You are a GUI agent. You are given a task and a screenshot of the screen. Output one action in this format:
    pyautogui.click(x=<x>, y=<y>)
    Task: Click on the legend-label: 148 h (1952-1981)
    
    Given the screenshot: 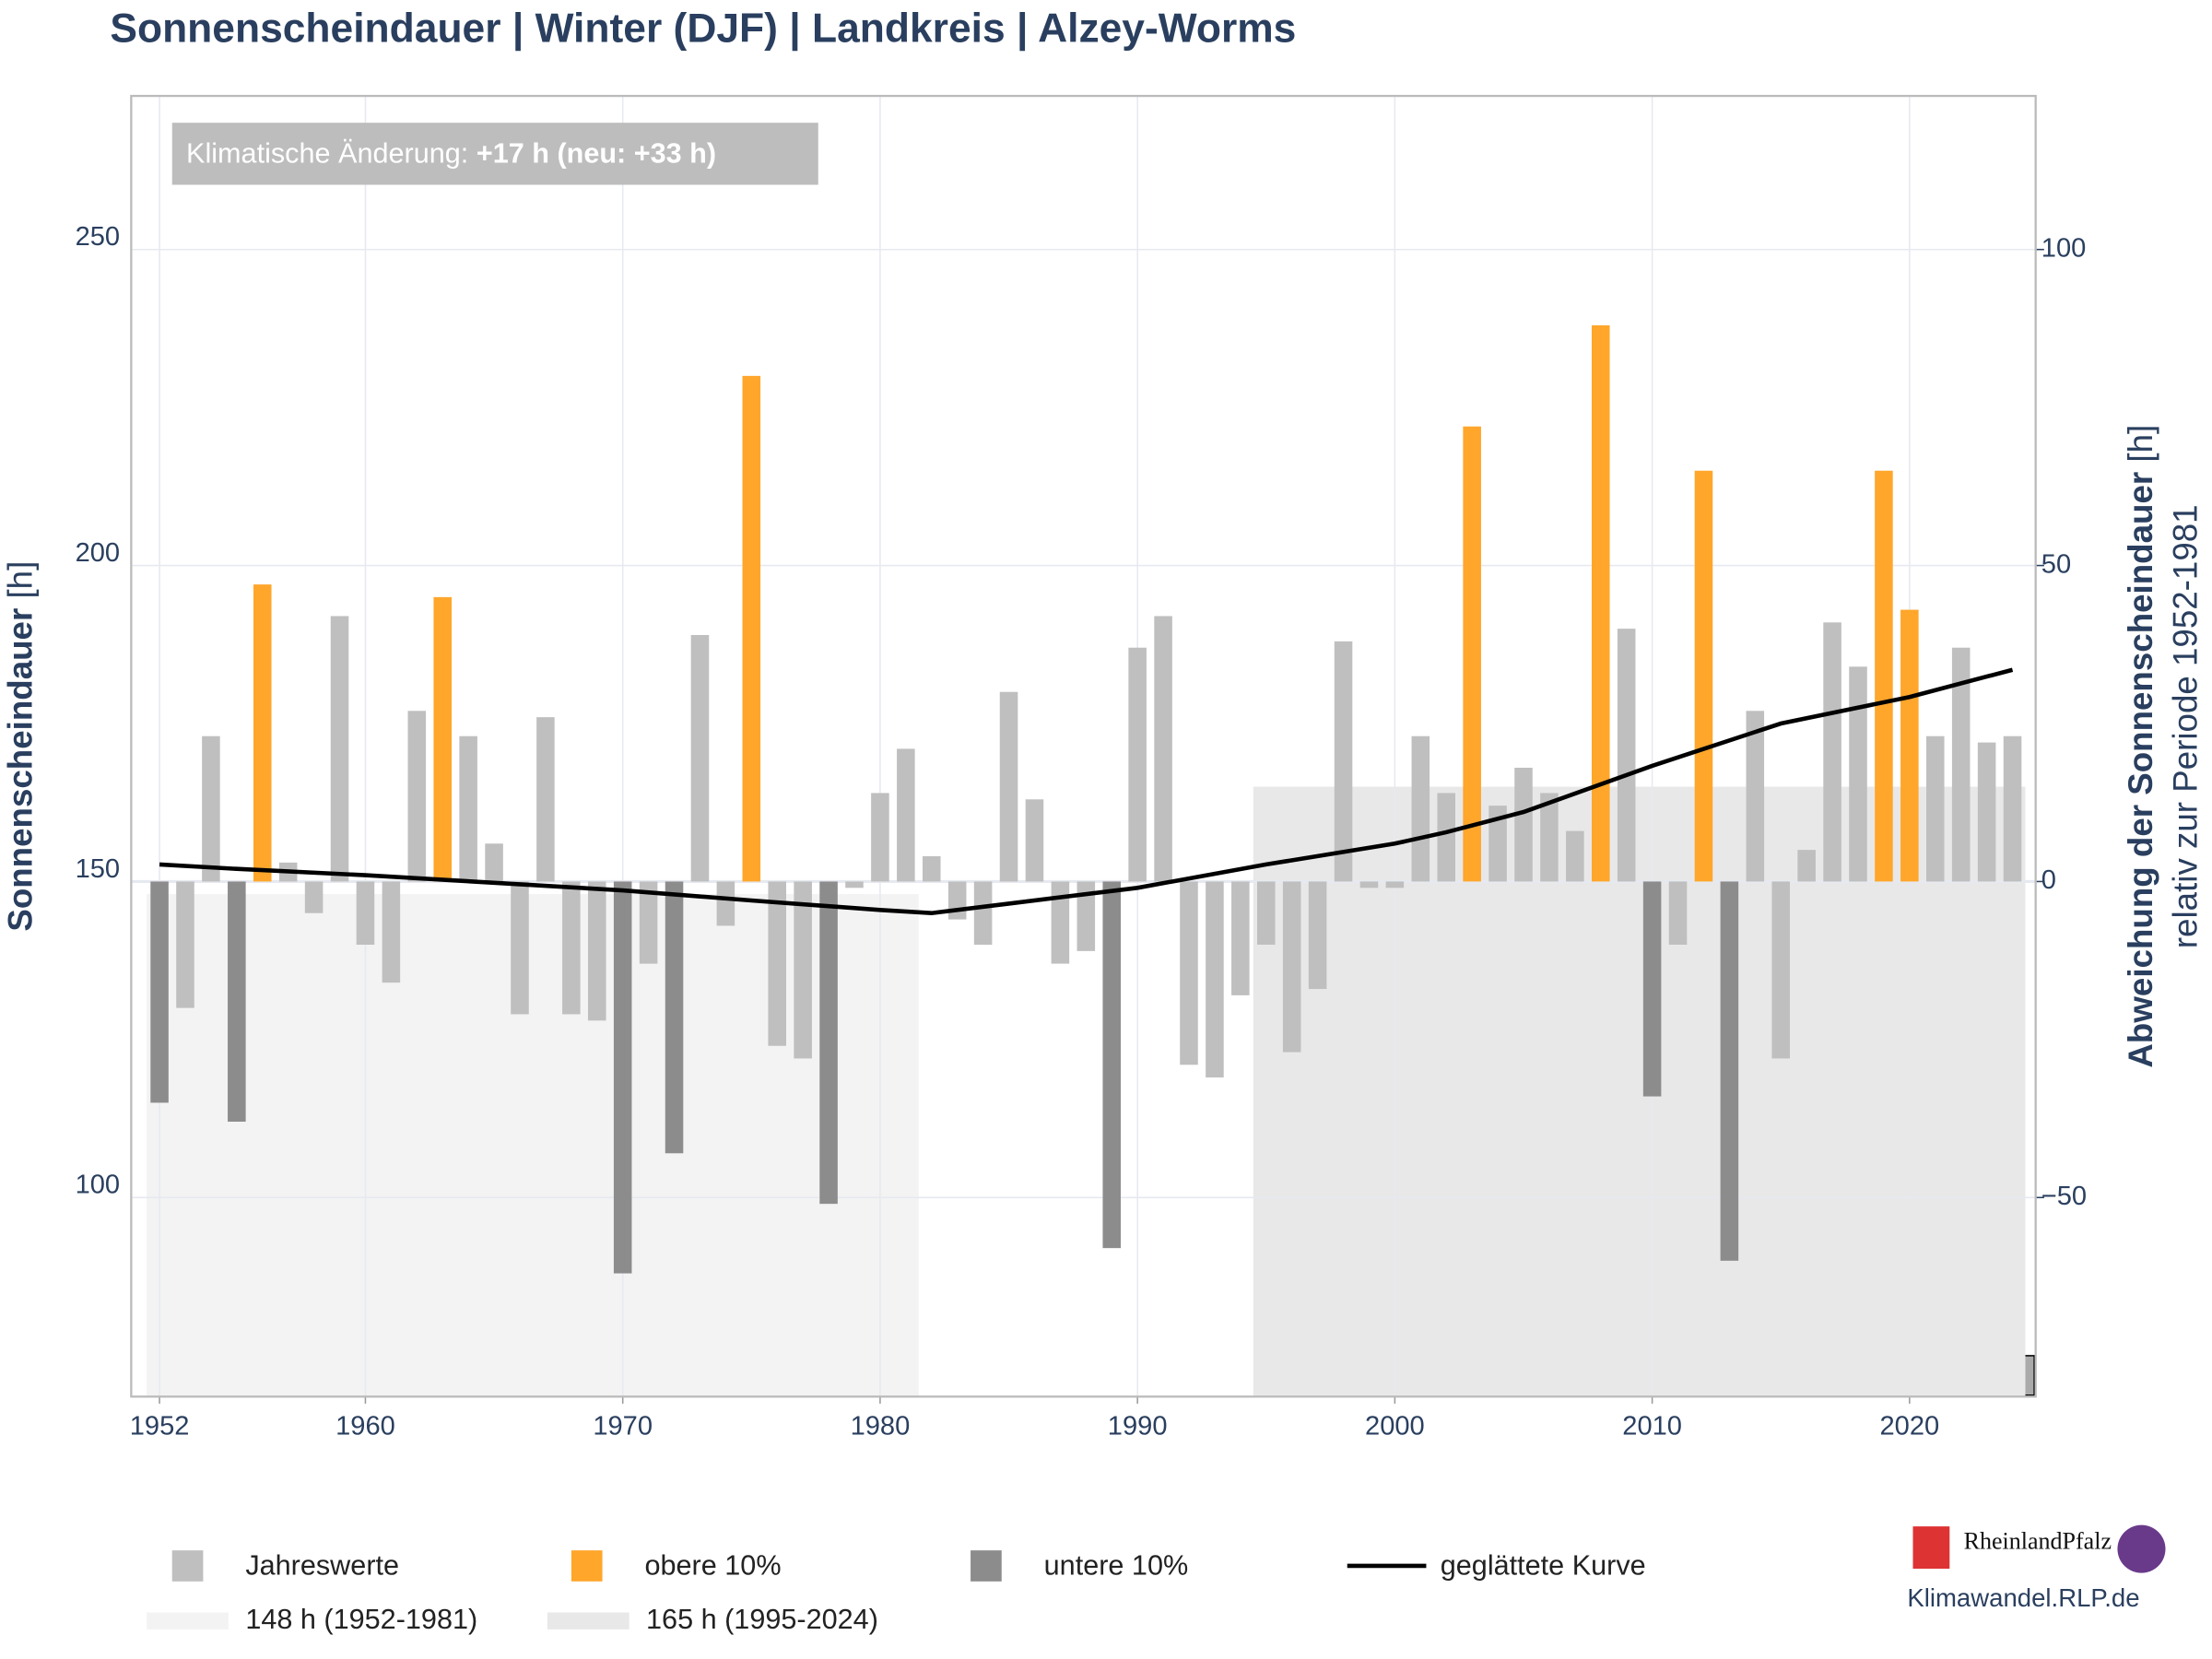 What is the action you would take?
    pyautogui.click(x=361, y=1619)
    